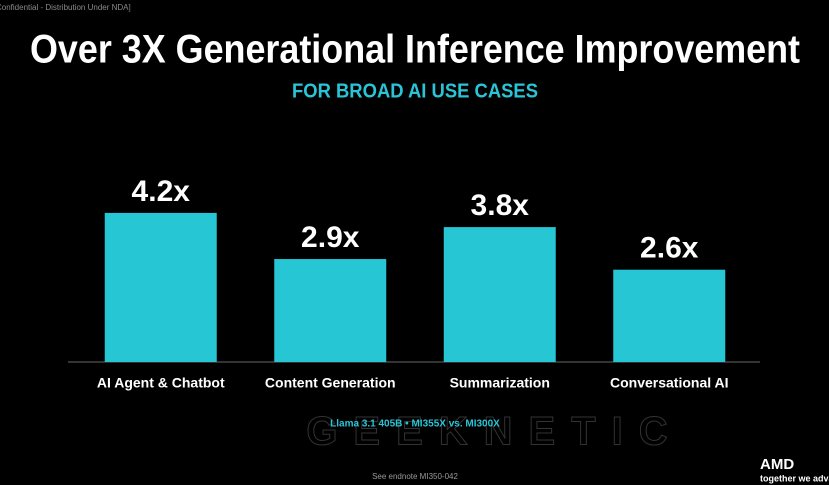 The height and width of the screenshot is (485, 829). Describe the element at coordinates (494, 432) in the screenshot. I see `watermark: GEEKNETIC` at that location.